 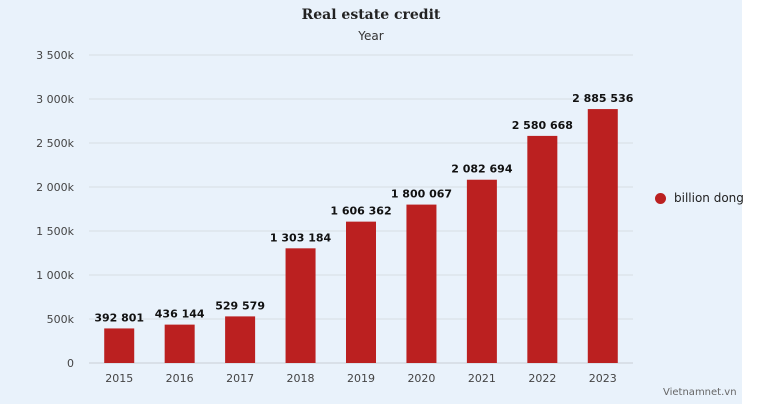 I want to click on y-tick-label: 2 500k, so click(x=55, y=143).